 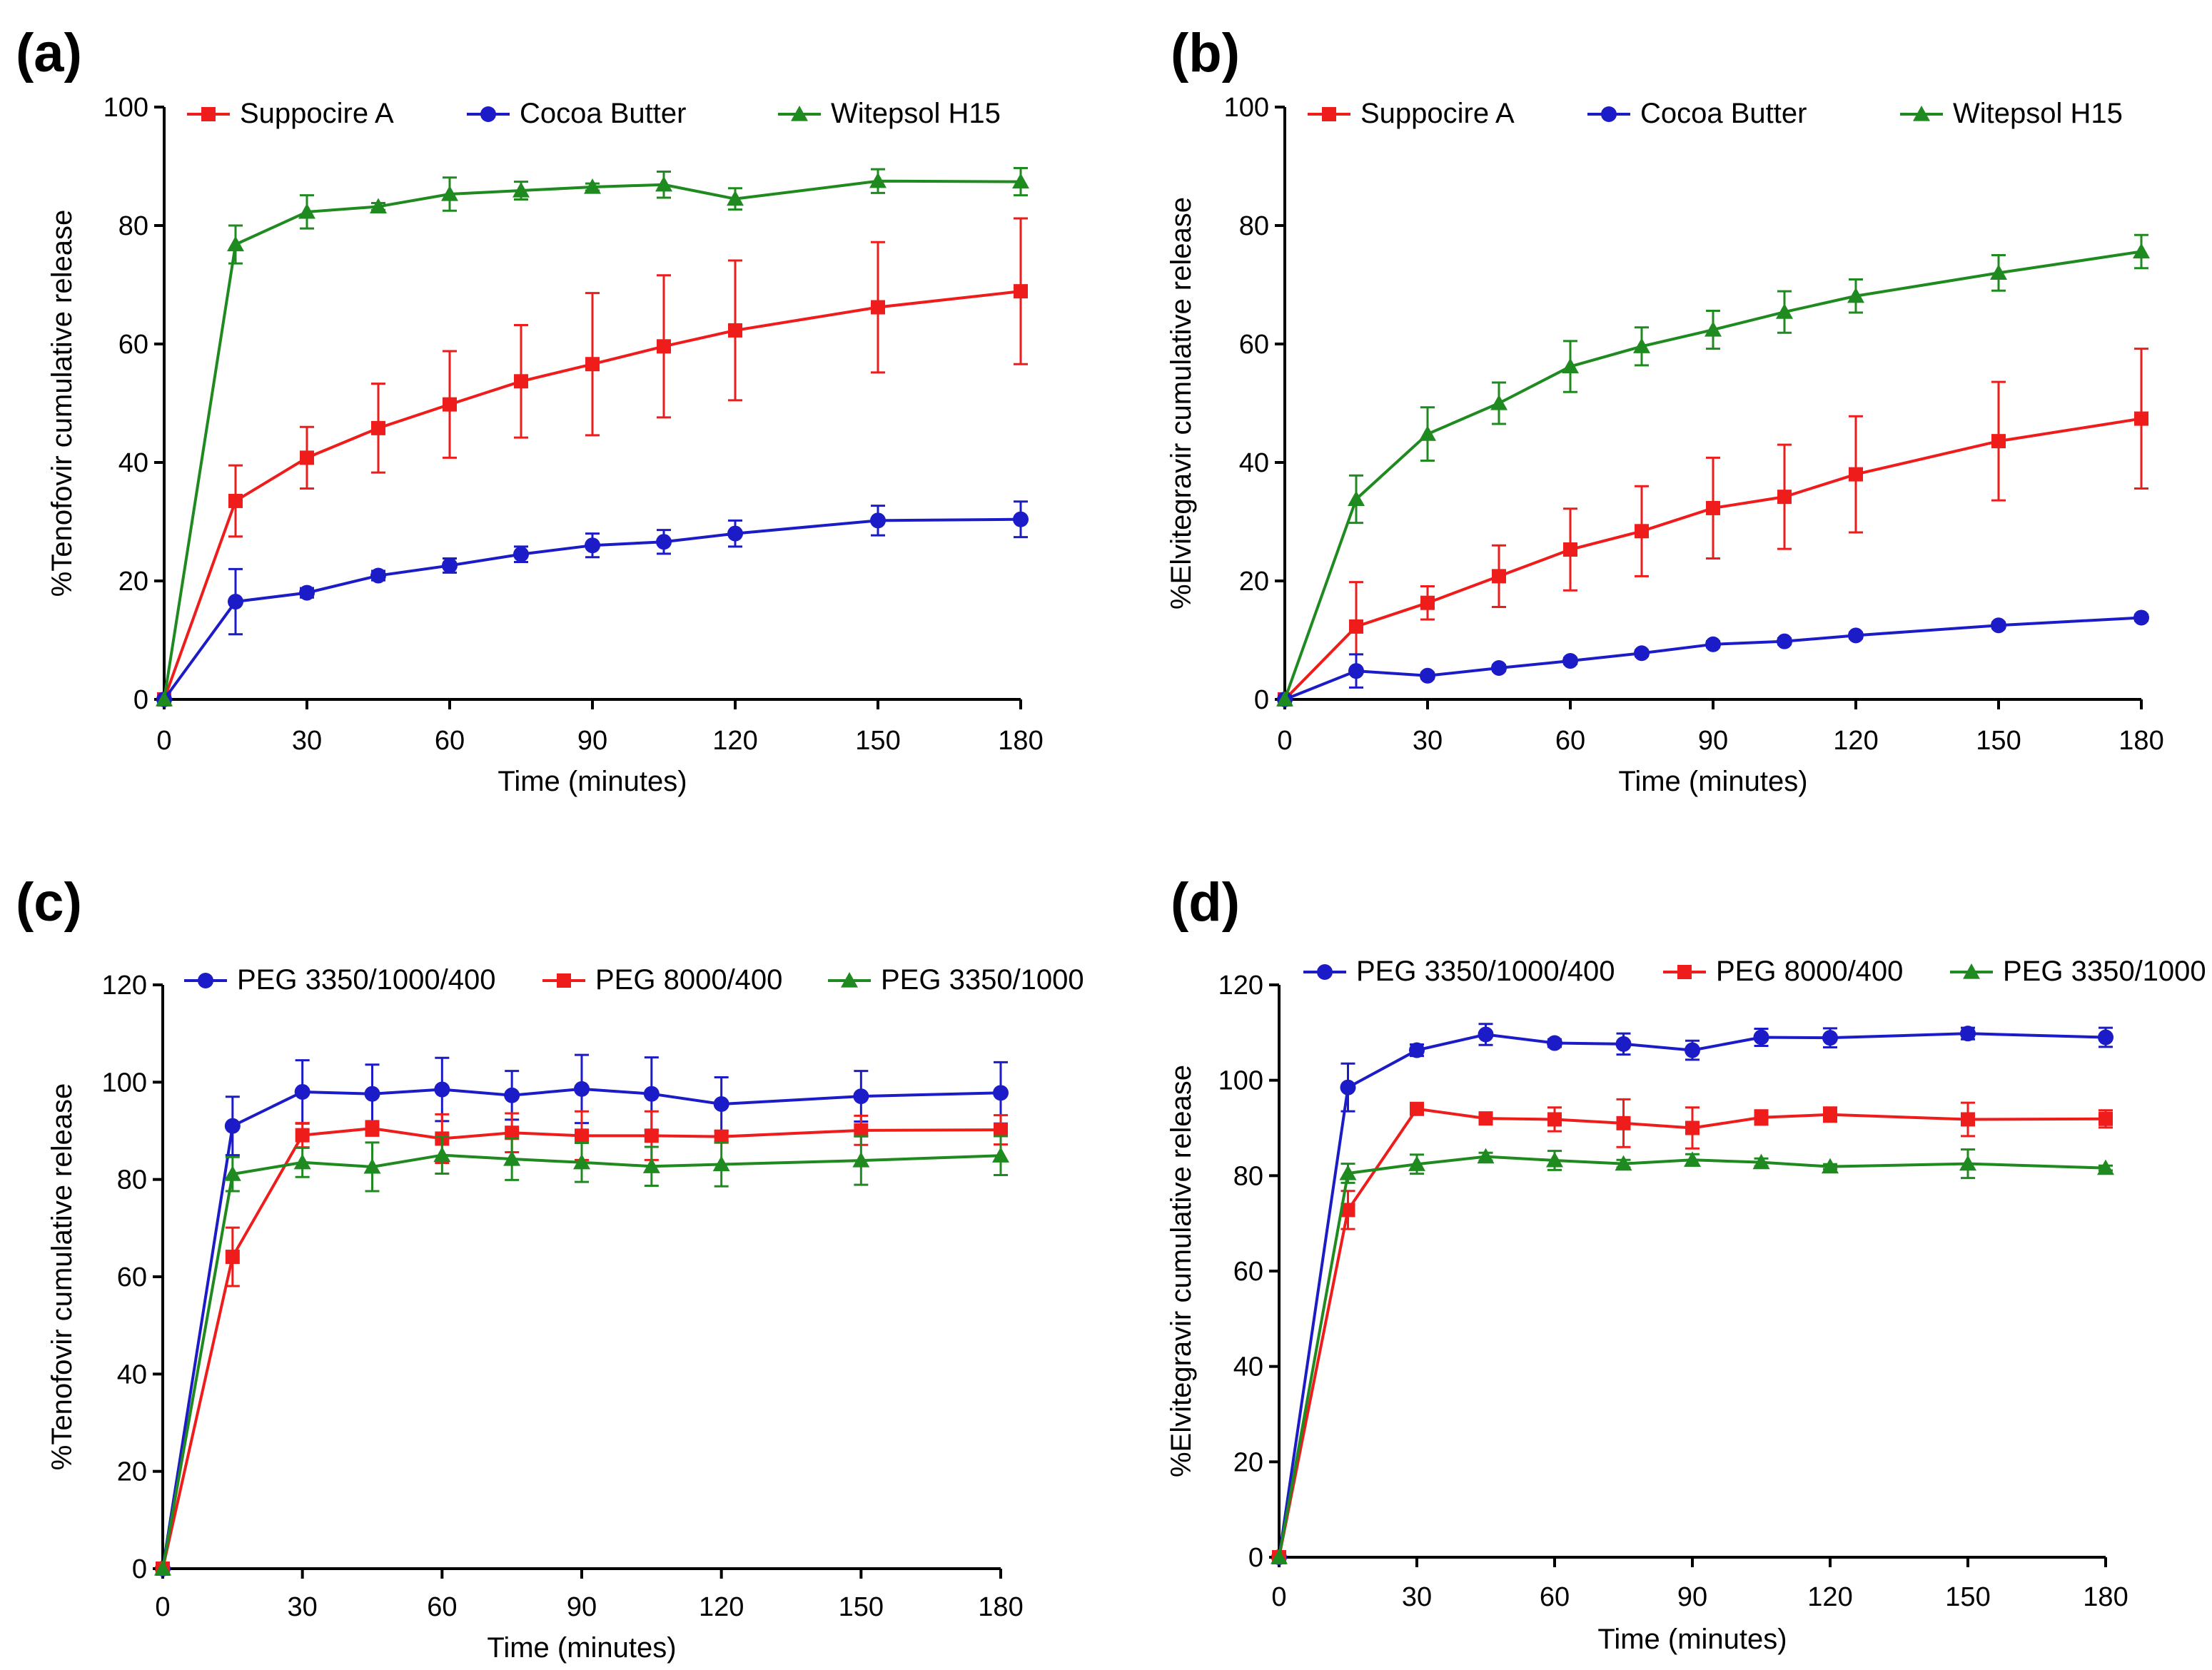 I want to click on legend-label: Cocoa Butter, so click(x=603, y=113).